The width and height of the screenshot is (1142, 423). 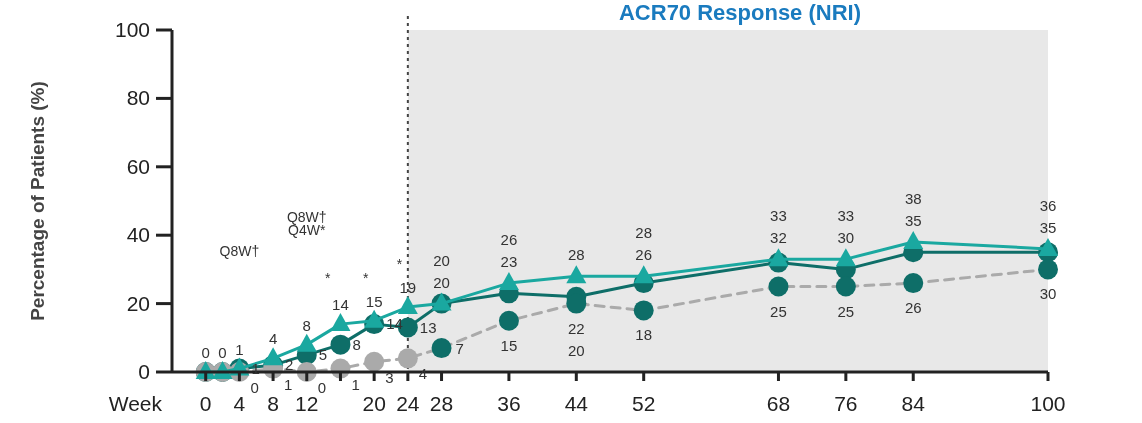 I want to click on data-label: 7, so click(x=459, y=349).